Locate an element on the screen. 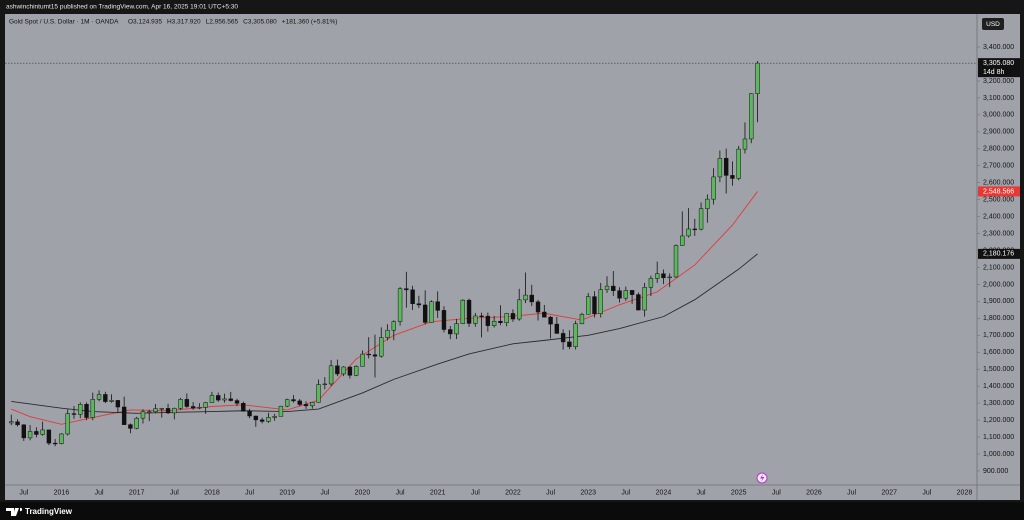 The width and height of the screenshot is (1024, 520). y-tick-label: 3,200.000 is located at coordinates (998, 81).